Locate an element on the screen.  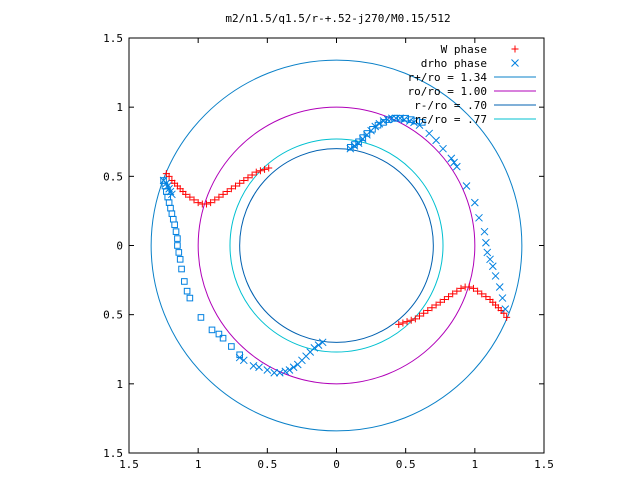
legend-label: r-/ro = .70 is located at coordinates (450, 105).